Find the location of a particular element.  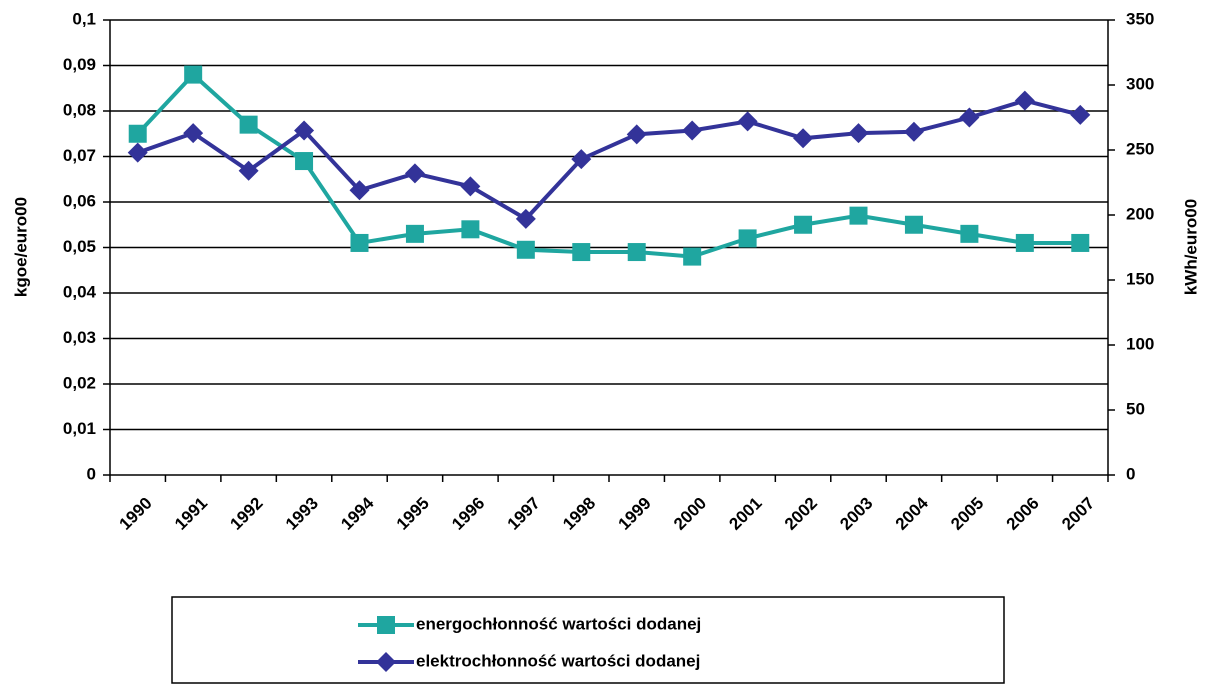

x-tick-label: 2006 is located at coordinates (1023, 514).